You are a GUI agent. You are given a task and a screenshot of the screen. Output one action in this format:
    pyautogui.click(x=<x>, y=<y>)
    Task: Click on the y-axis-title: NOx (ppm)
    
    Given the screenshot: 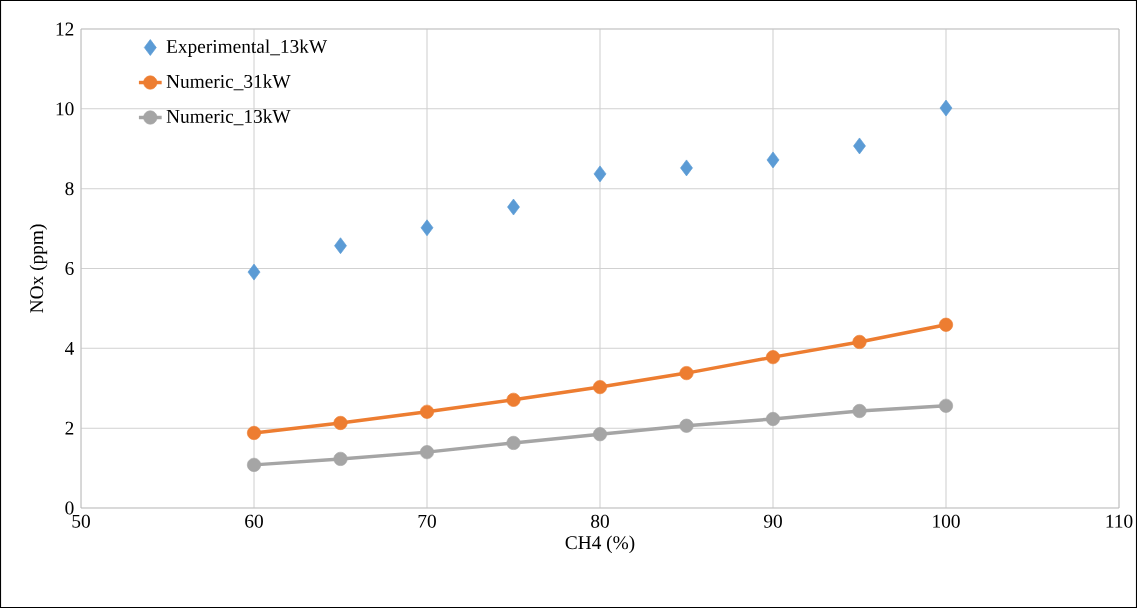 What is the action you would take?
    pyautogui.click(x=38, y=268)
    